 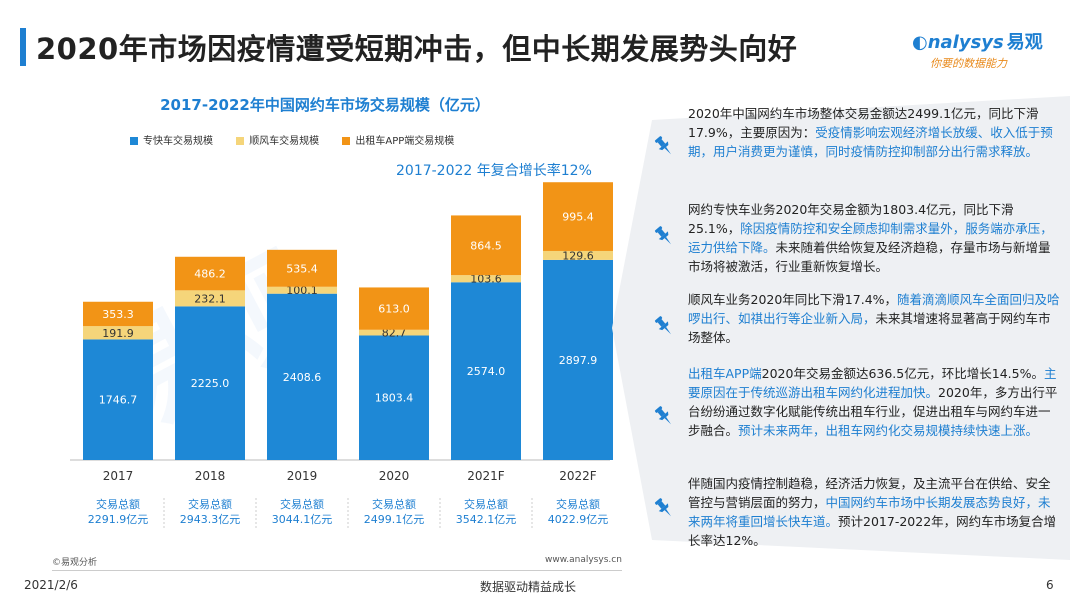 What do you see at coordinates (793, 299) in the screenshot?
I see `note-text: 顺风车业务2020年同比下滑17.4%，` at bounding box center [793, 299].